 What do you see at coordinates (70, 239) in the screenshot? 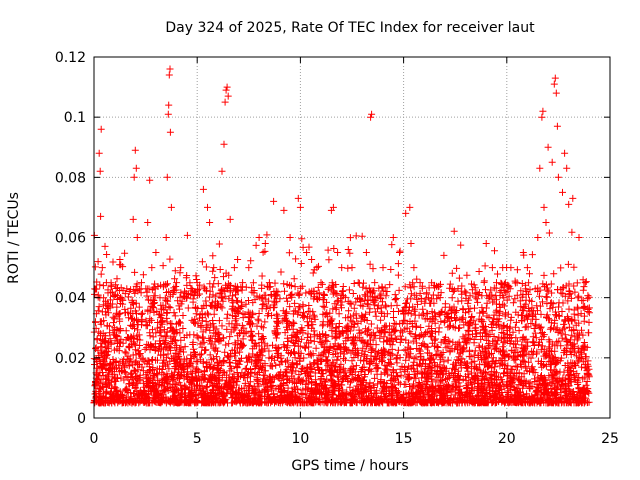
I see `y-tick-label: 0.06` at bounding box center [70, 239].